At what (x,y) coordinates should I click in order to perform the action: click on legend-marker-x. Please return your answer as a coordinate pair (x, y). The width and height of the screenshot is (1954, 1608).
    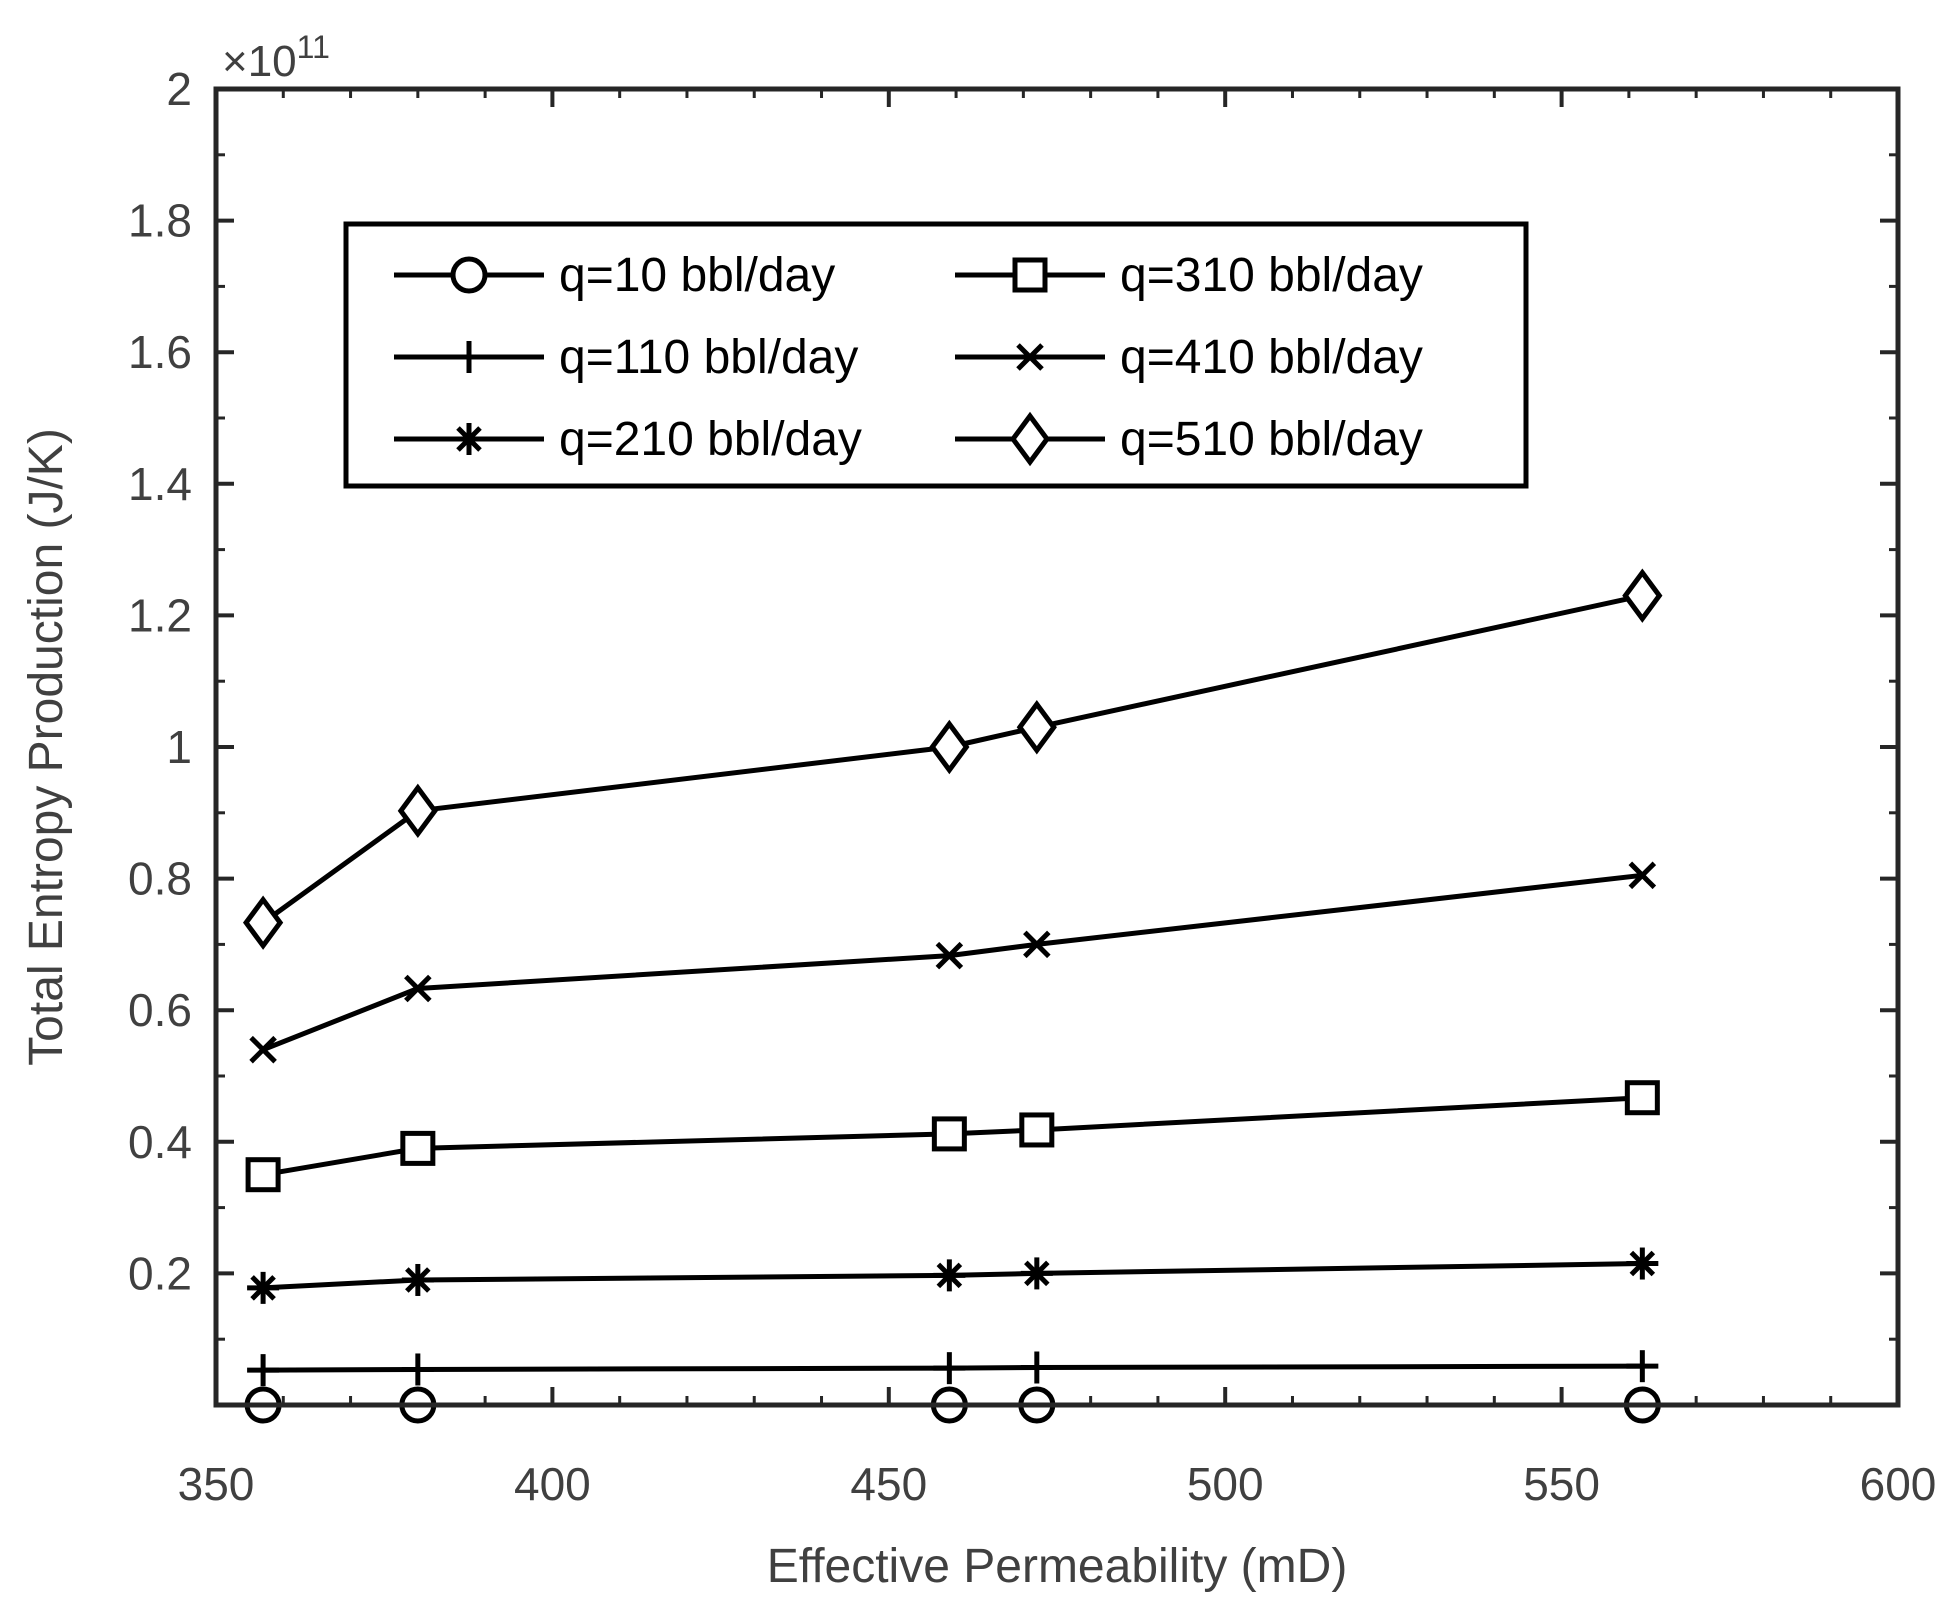
    Looking at the image, I should click on (1030, 357).